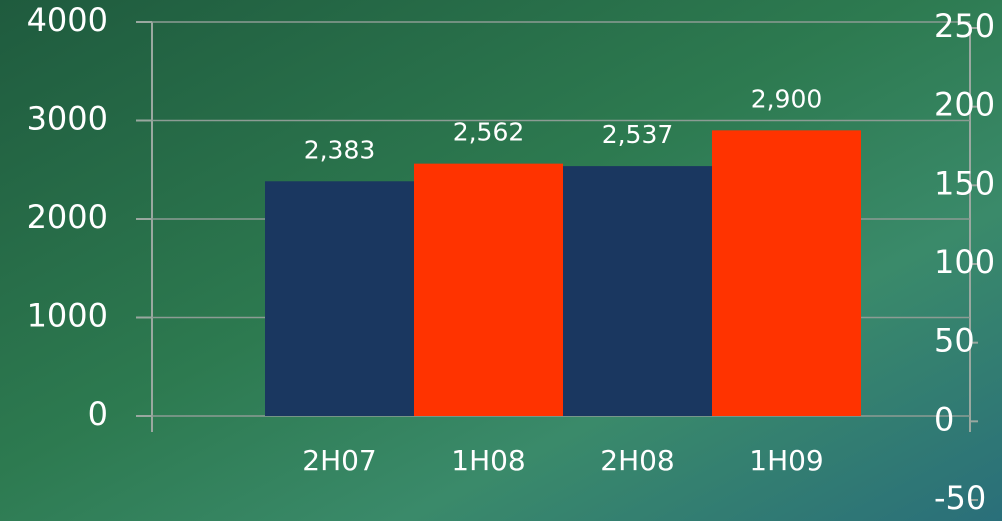 This screenshot has width=1002, height=521. What do you see at coordinates (787, 98) in the screenshot?
I see `value-label: 2,900` at bounding box center [787, 98].